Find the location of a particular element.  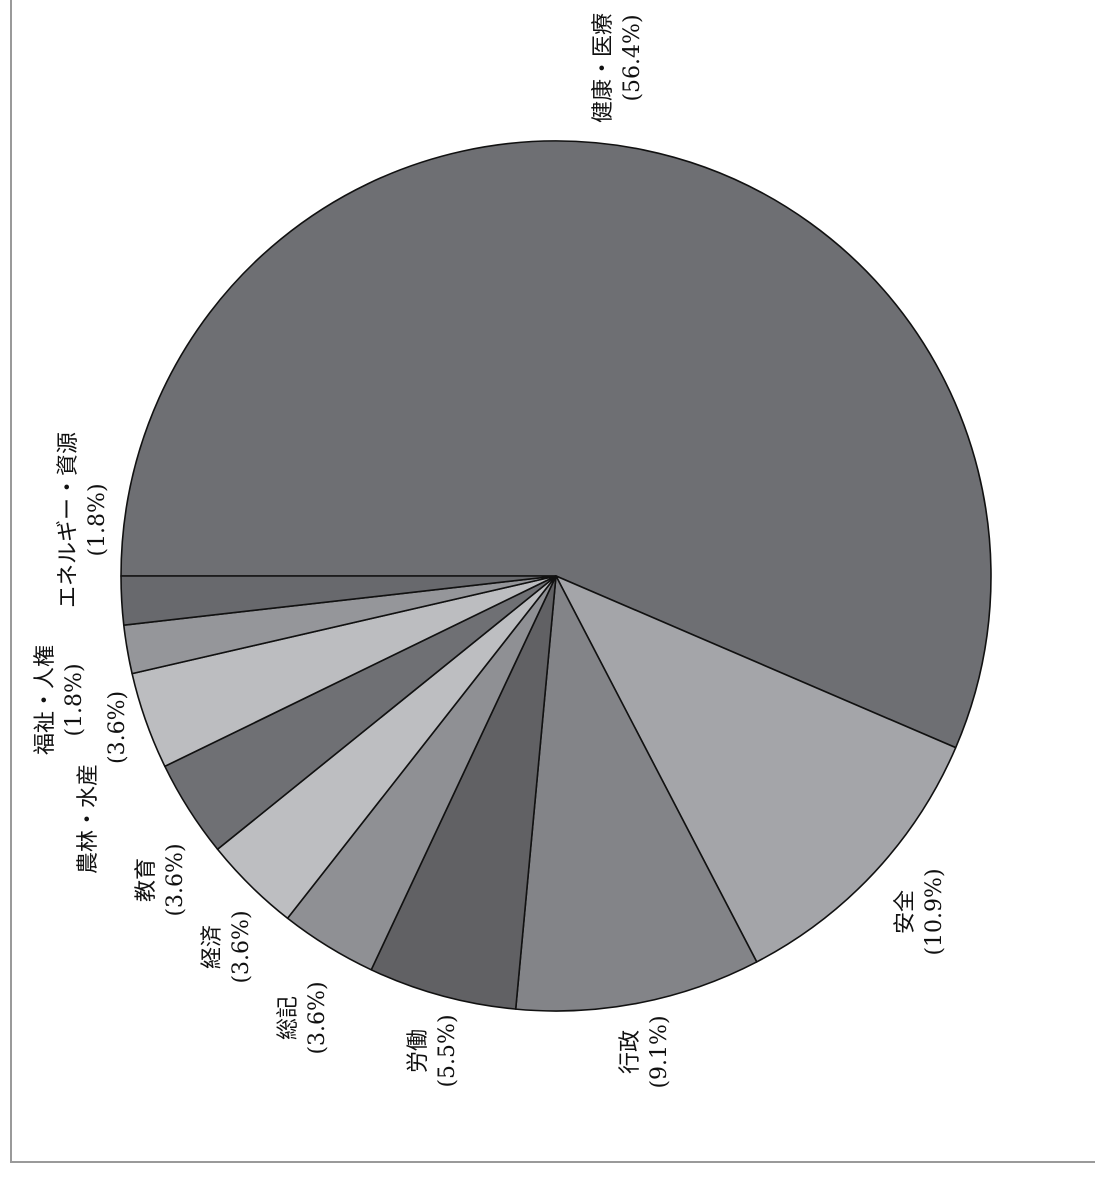

slice-label-energy: エネルギー・資源 (1.8%) is located at coordinates (83, 520).